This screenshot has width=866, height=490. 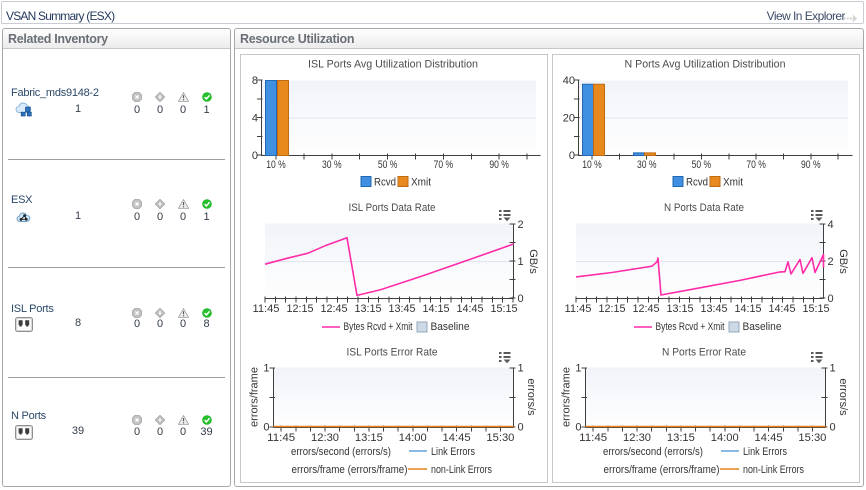 What do you see at coordinates (393, 65) in the screenshot?
I see `svg-text:ISL Ports Avg Utilization Dist: ISL Ports Avg Utilization Distribution` at bounding box center [393, 65].